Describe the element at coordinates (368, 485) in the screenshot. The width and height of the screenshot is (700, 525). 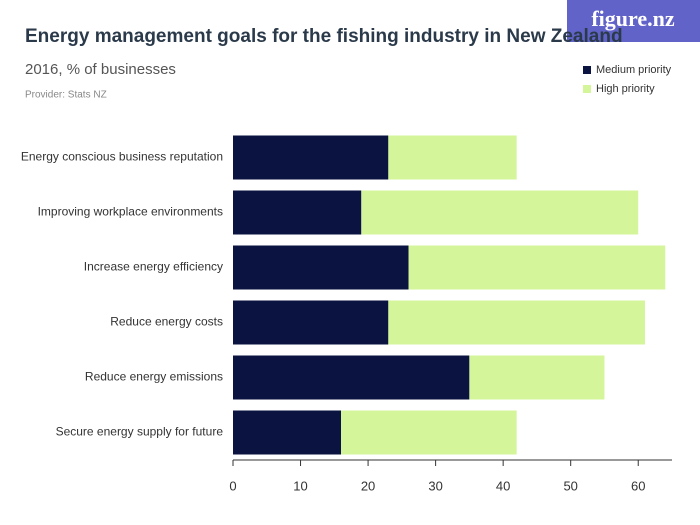
I see `x-tick-label: 20` at that location.